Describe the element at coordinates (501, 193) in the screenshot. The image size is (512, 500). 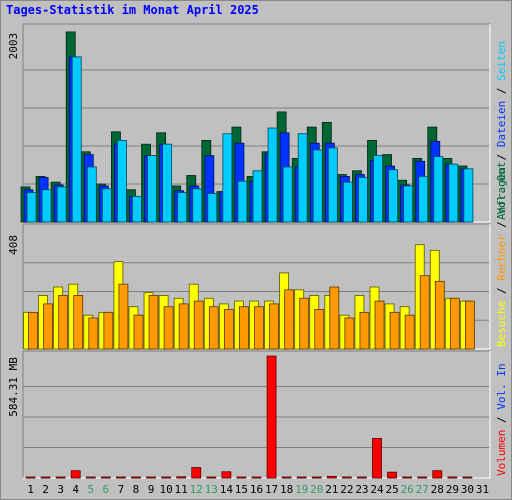
I see `legend-anfragen: Anfragen` at that location.